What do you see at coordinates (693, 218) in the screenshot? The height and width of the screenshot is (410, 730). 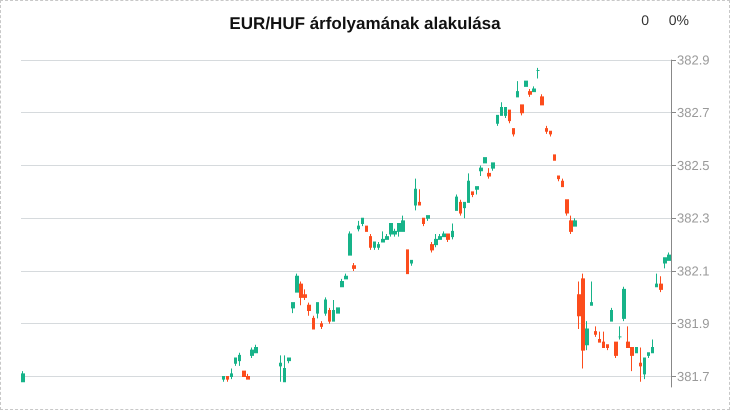 I see `y-tick-label: 382.3` at bounding box center [693, 218].